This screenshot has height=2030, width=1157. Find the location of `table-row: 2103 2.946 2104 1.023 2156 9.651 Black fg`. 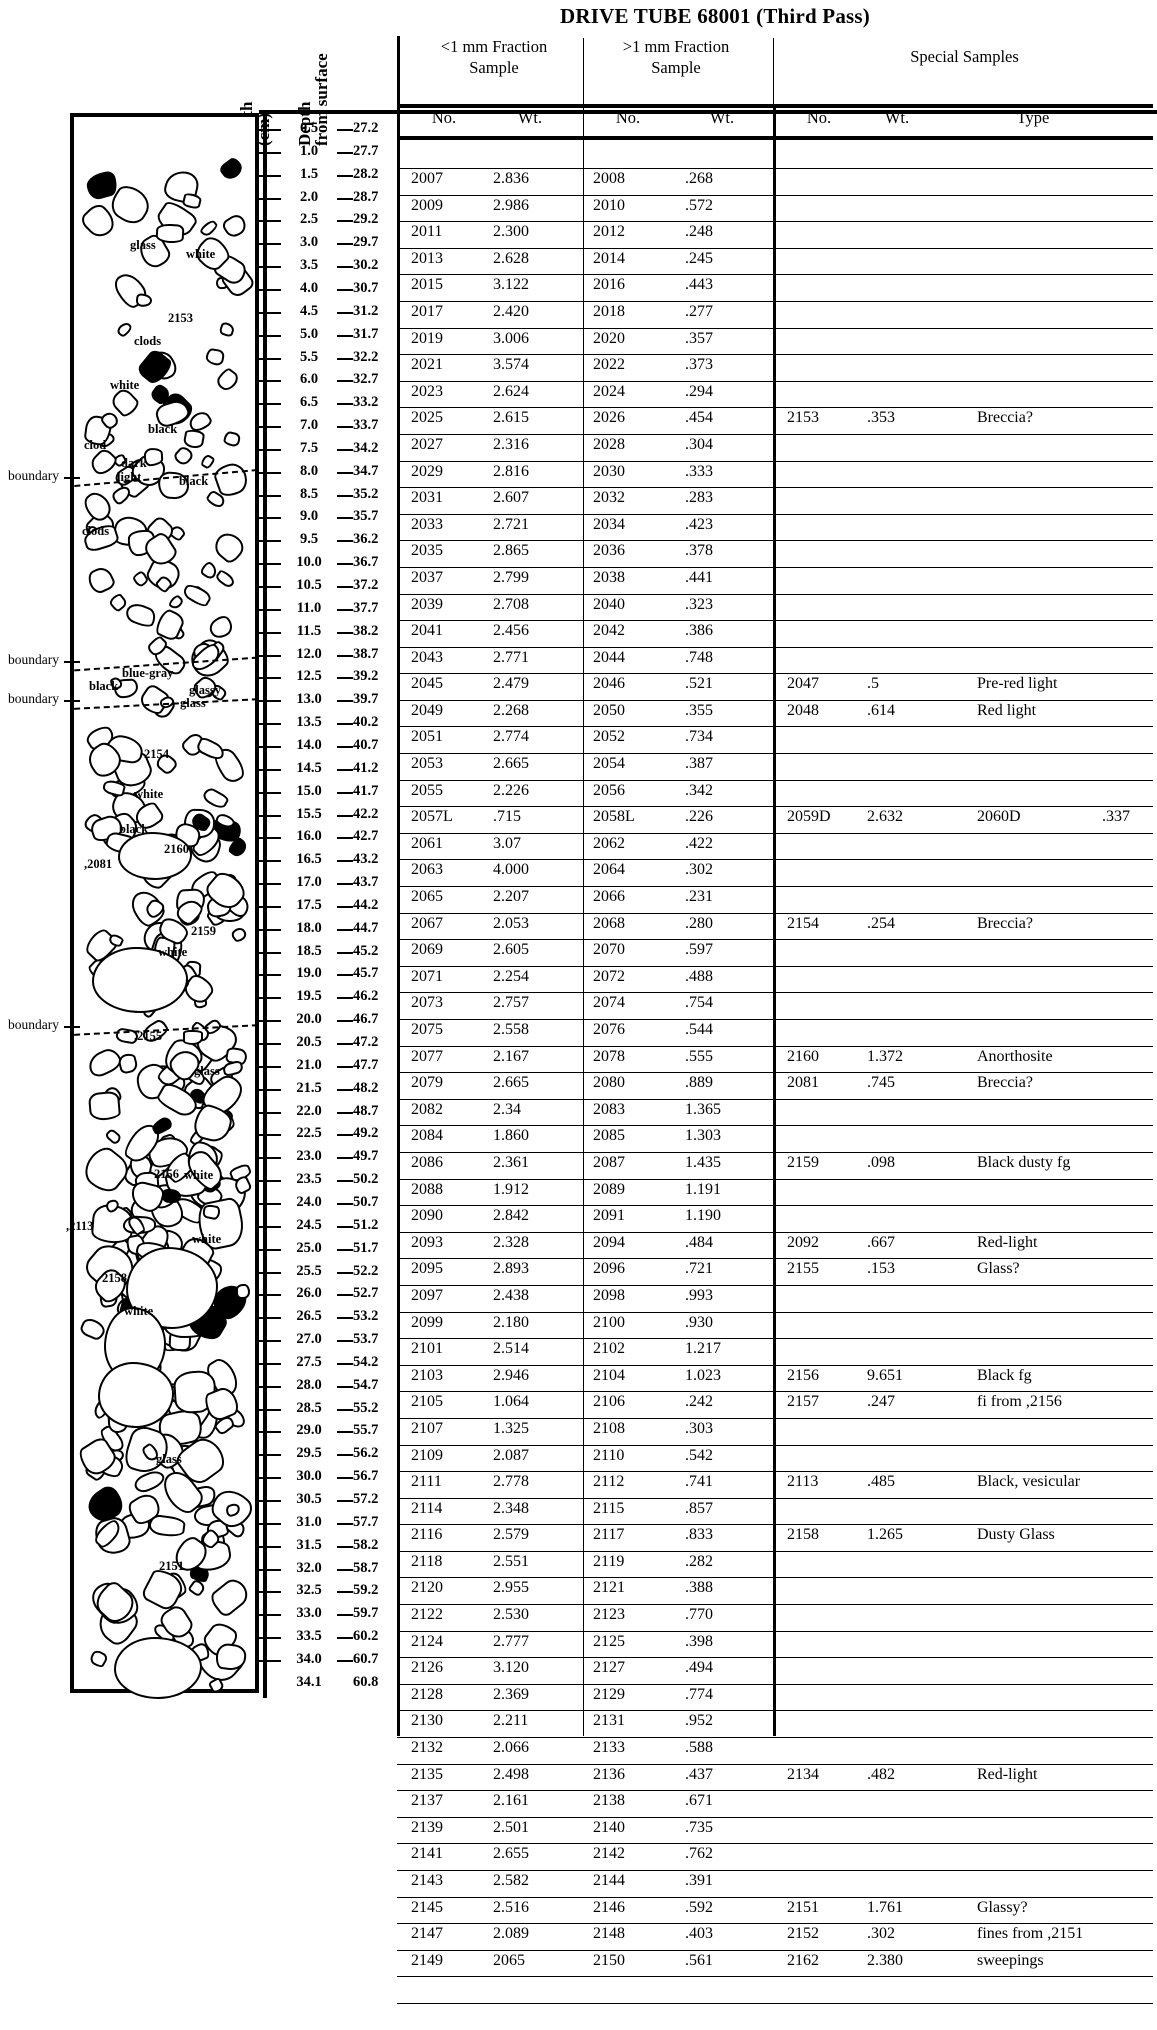

table-row: 2103 2.946 2104 1.023 2156 9.651 Black fg is located at coordinates (775, 1378).